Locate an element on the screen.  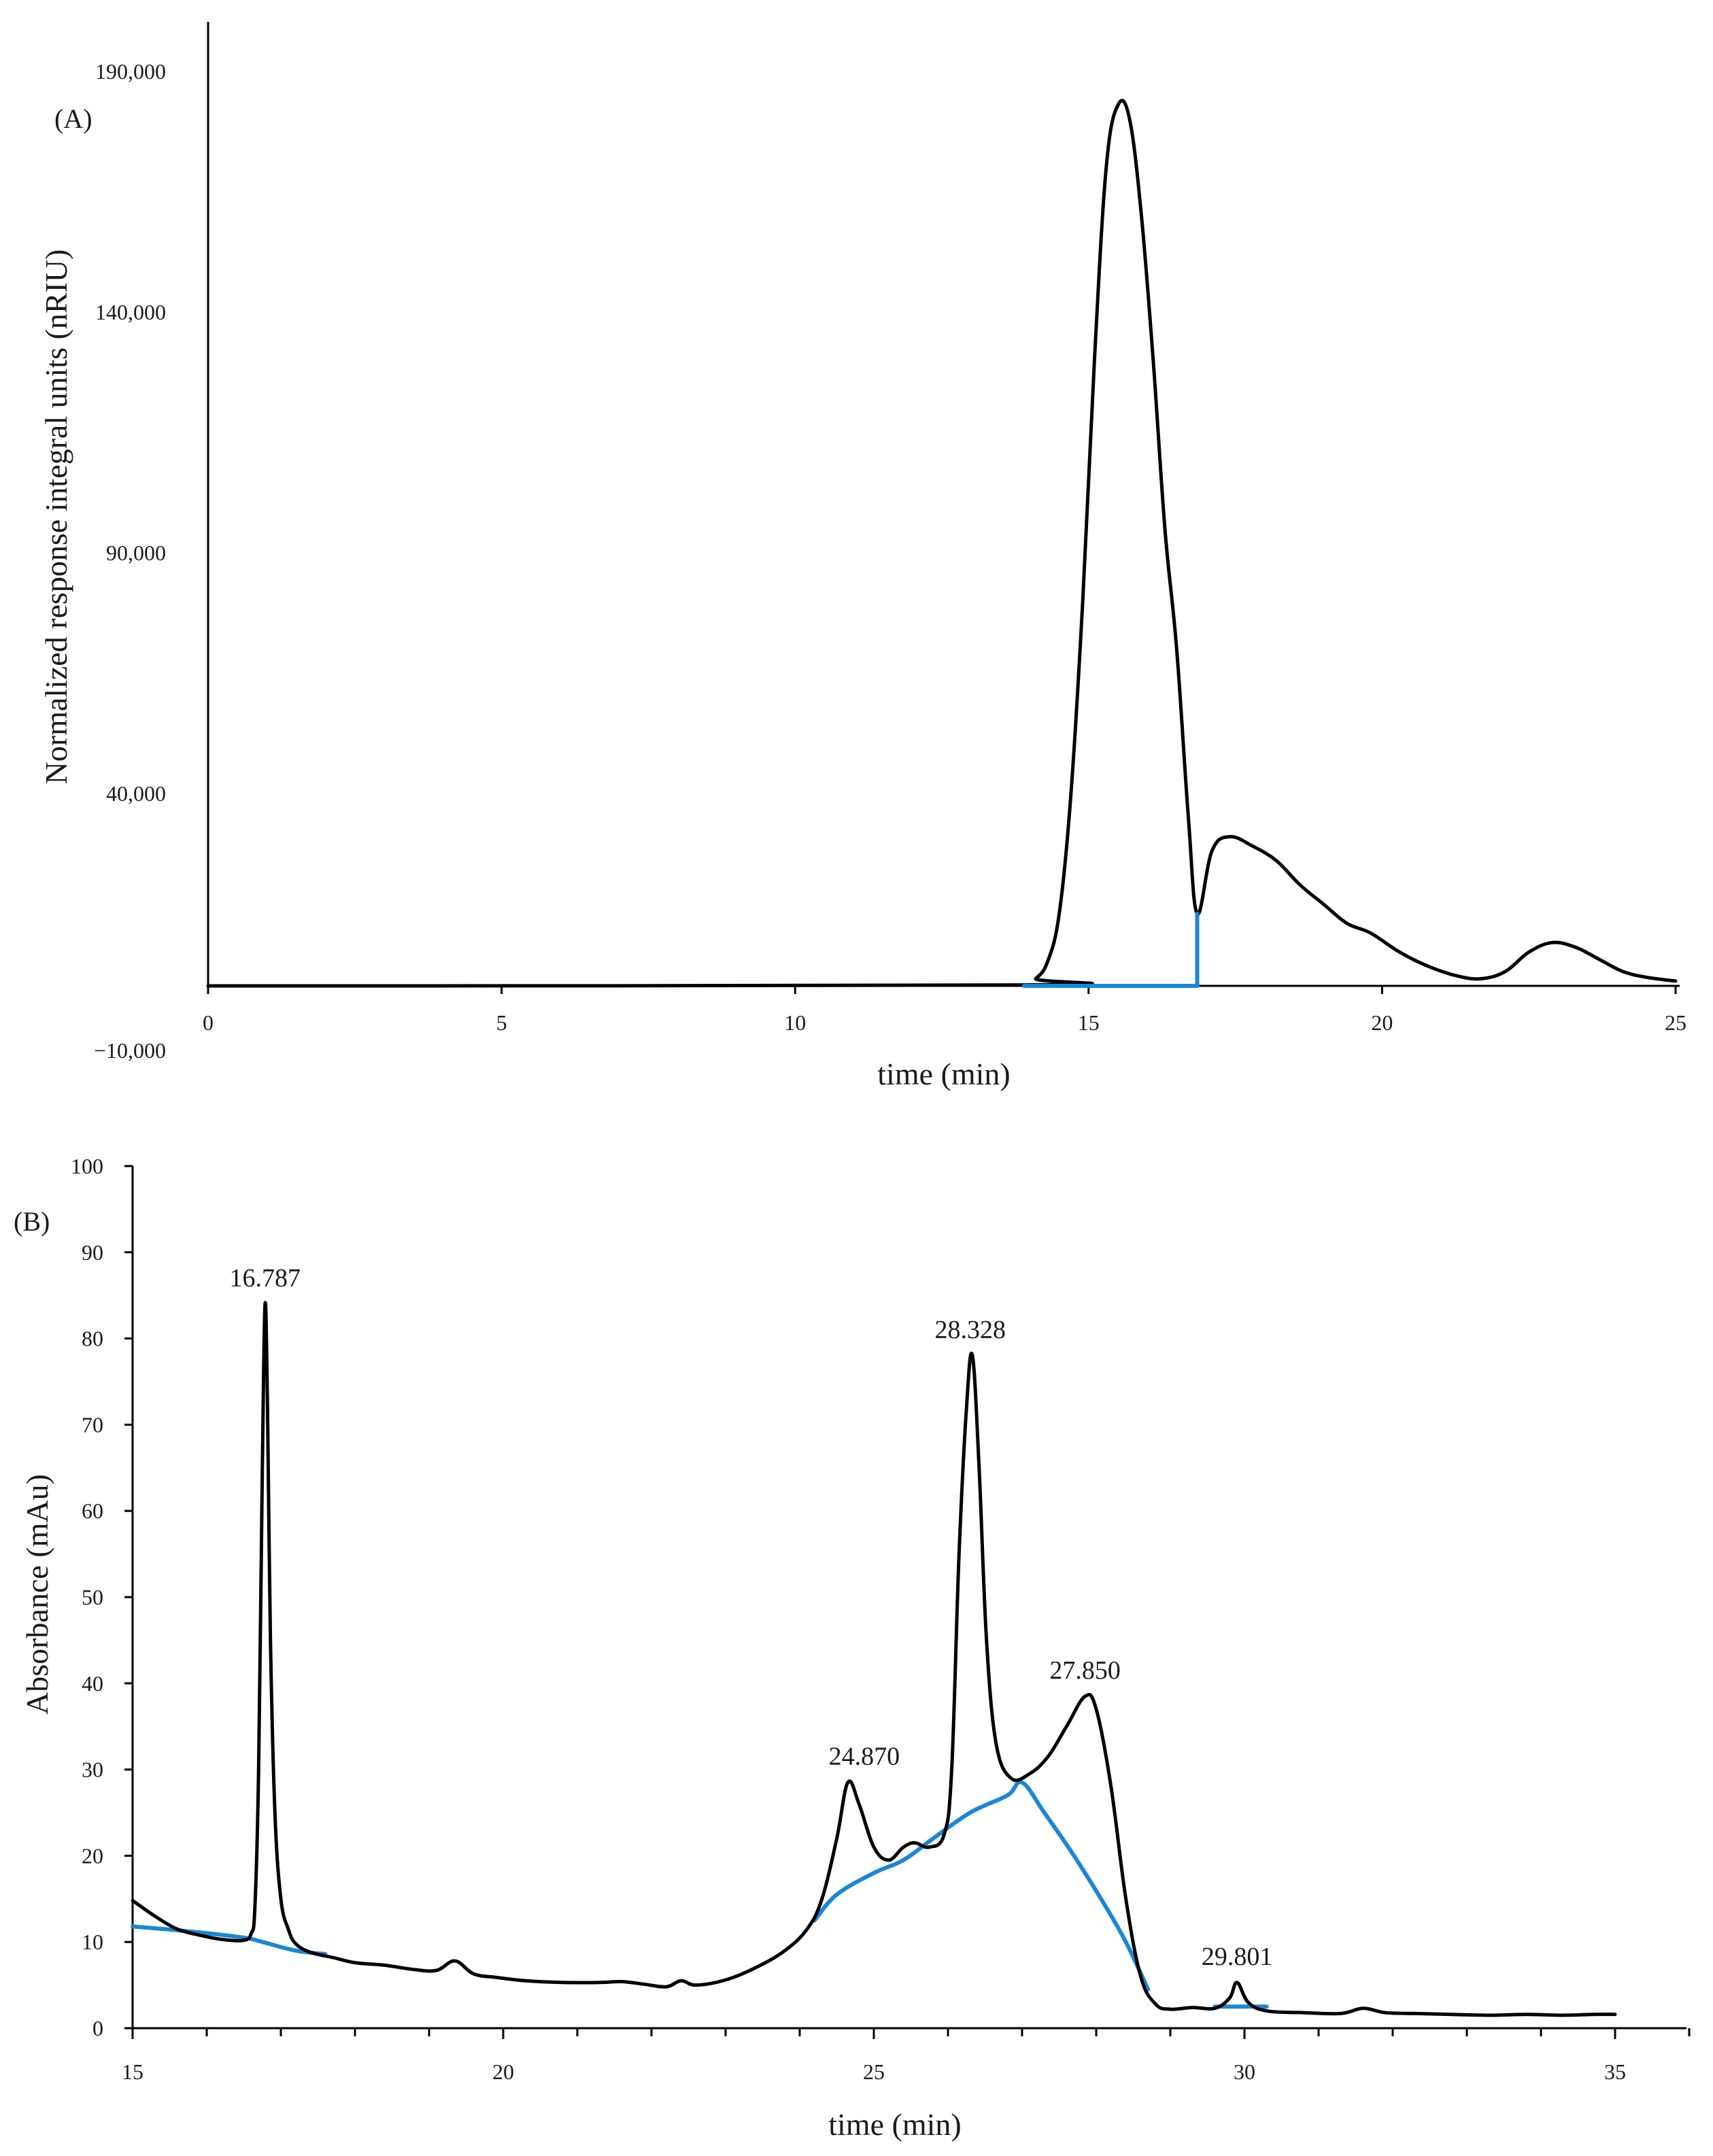
panel-a-label: (A) is located at coordinates (73, 118).